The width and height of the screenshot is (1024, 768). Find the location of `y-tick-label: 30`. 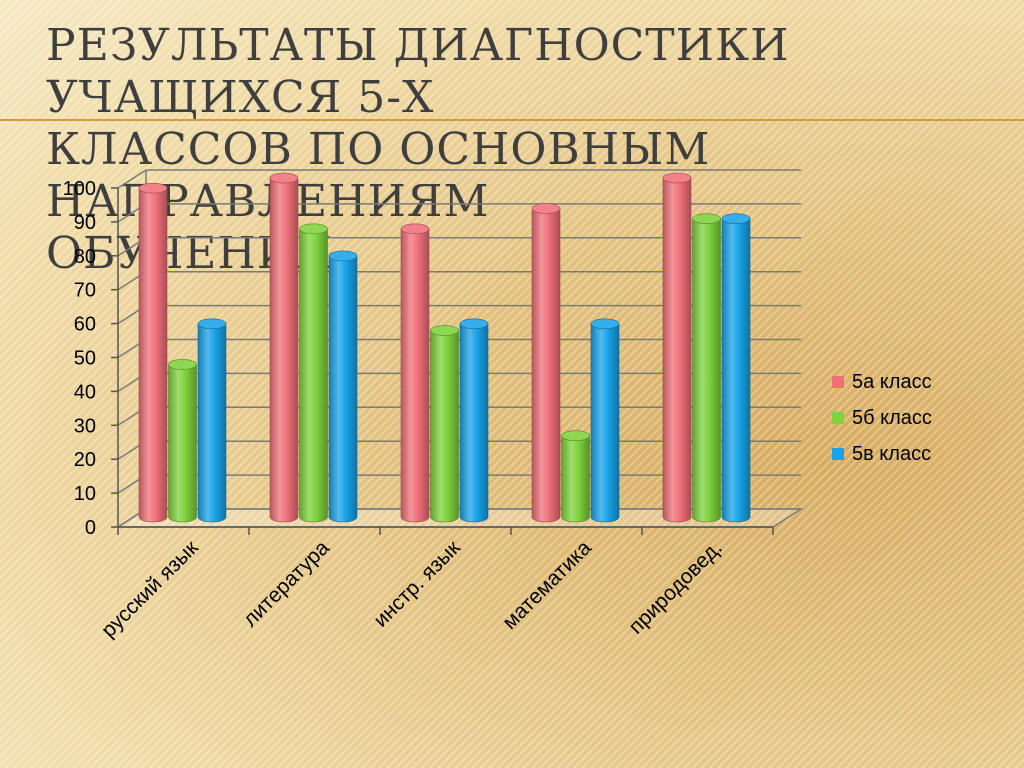

y-tick-label: 30 is located at coordinates (85, 426).